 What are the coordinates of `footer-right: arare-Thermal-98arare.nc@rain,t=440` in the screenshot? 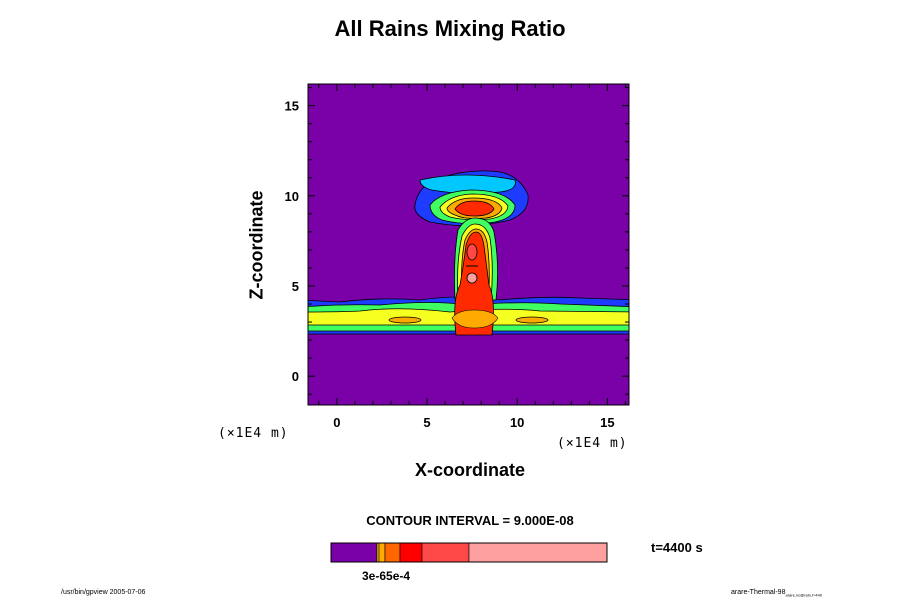 It's located at (776, 593).